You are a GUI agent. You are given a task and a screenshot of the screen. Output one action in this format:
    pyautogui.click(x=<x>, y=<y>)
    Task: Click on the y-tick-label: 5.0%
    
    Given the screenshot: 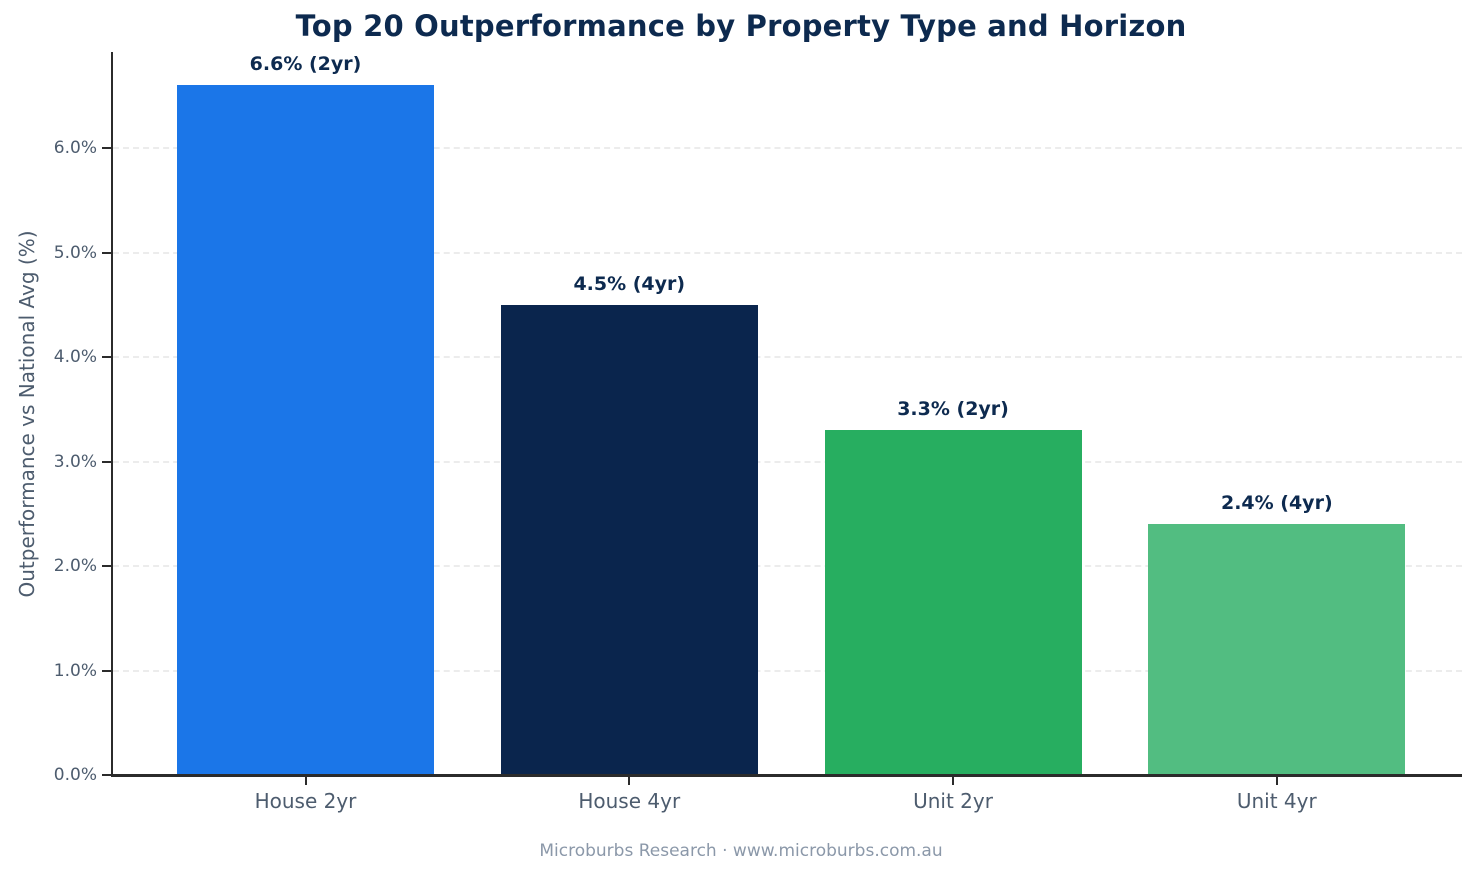 What is the action you would take?
    pyautogui.click(x=75, y=252)
    